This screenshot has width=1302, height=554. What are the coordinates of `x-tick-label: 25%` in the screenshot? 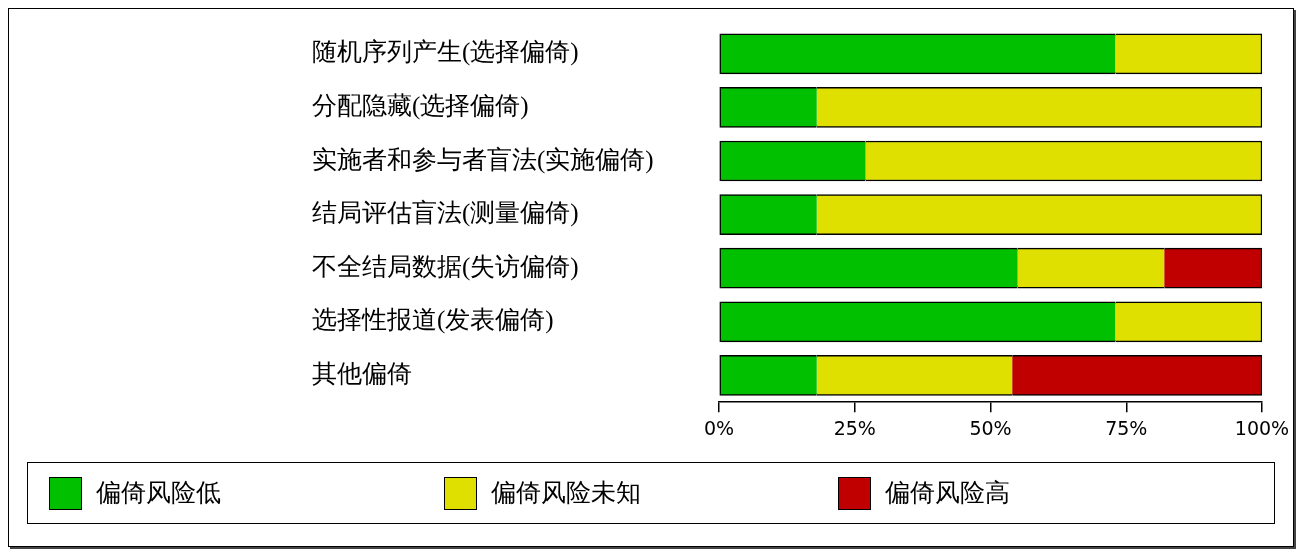 It's located at (854, 427).